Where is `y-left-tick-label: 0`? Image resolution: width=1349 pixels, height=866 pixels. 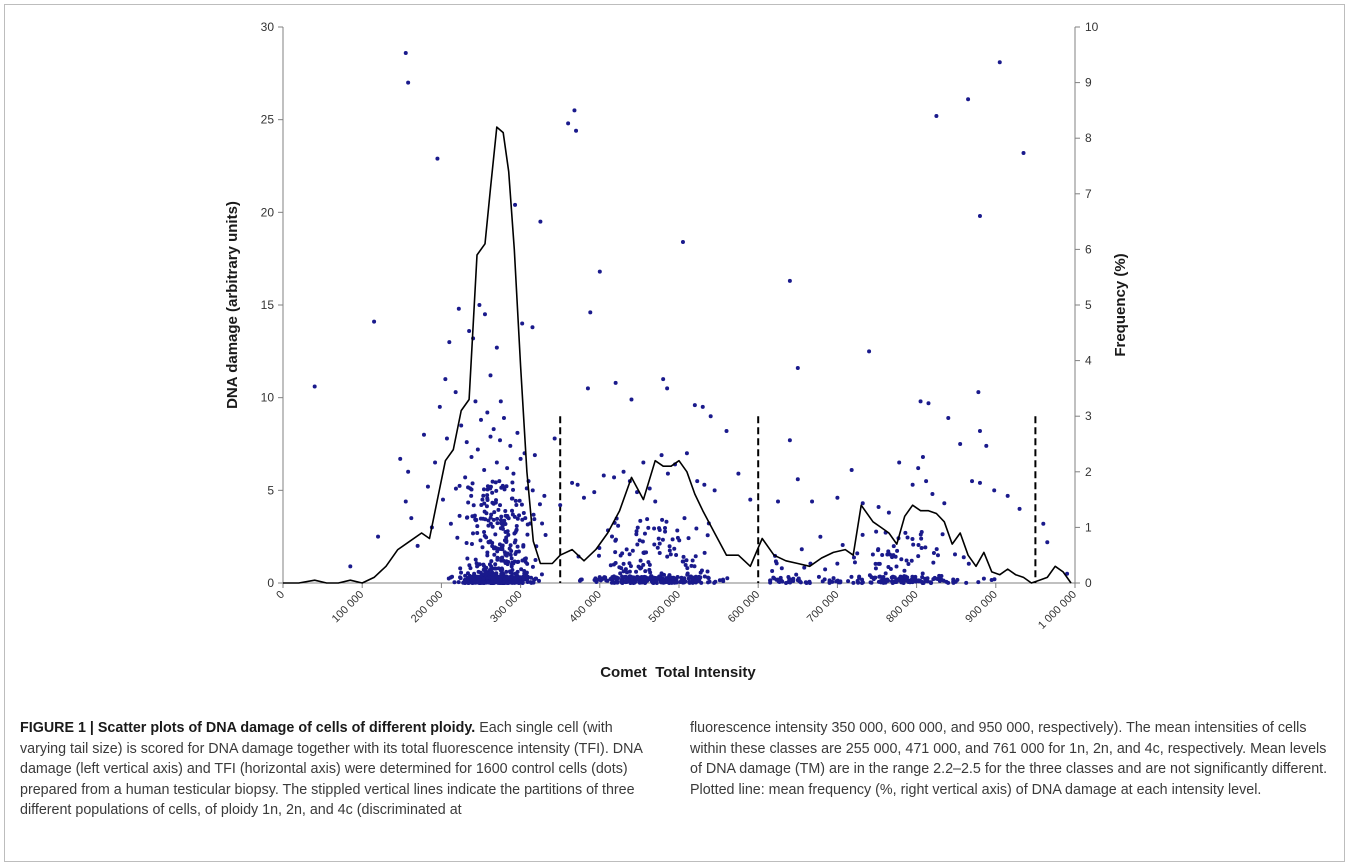
y-left-tick-label: 0 is located at coordinates (270, 583).